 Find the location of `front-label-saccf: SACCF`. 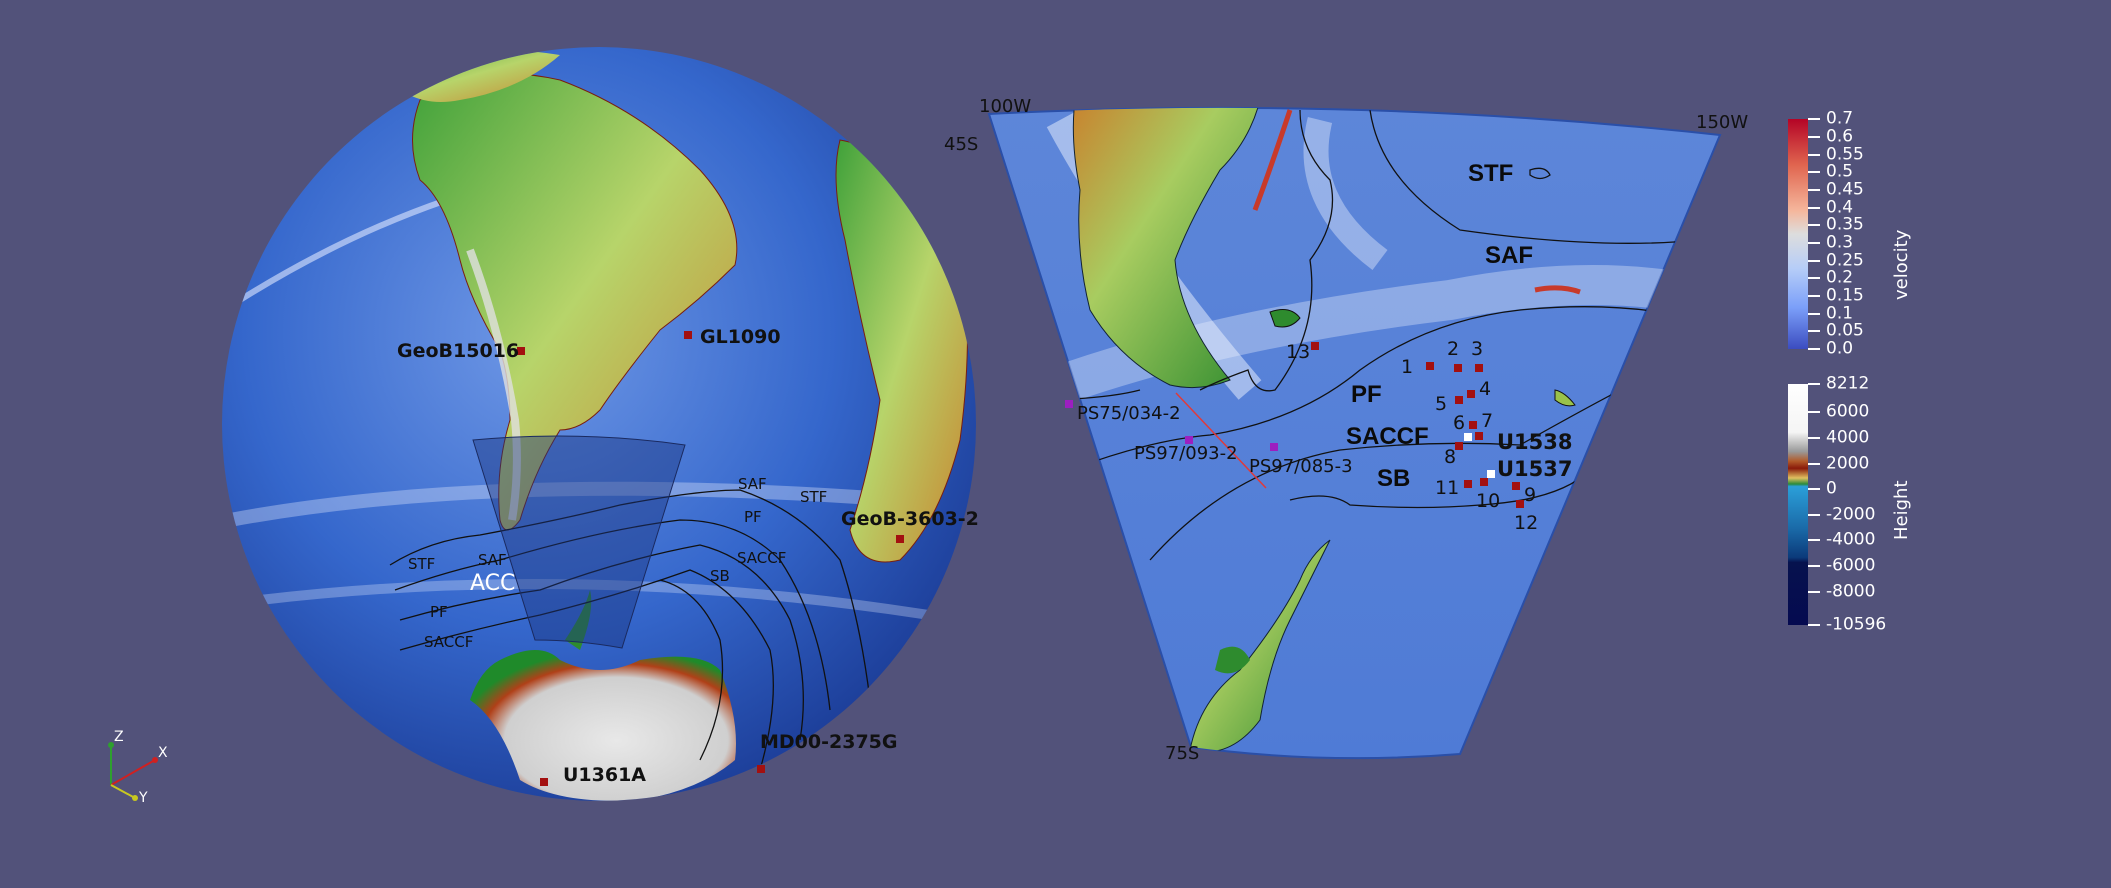

front-label-saccf: SACCF is located at coordinates (762, 558).